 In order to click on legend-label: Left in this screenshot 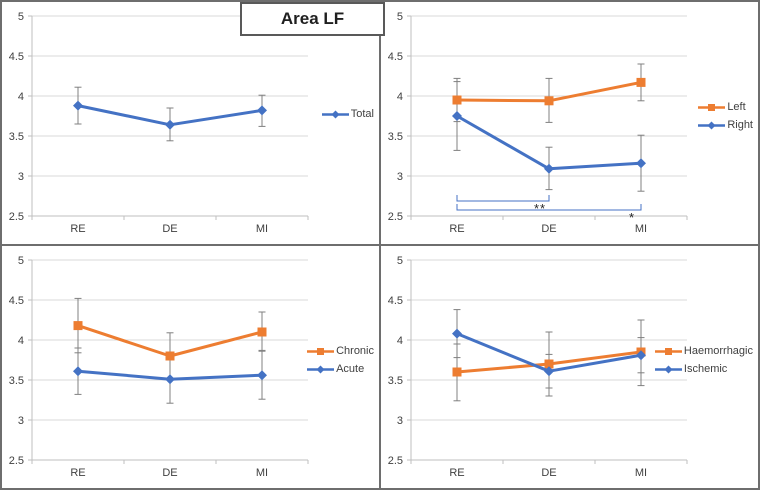, I will do `click(736, 107)`.